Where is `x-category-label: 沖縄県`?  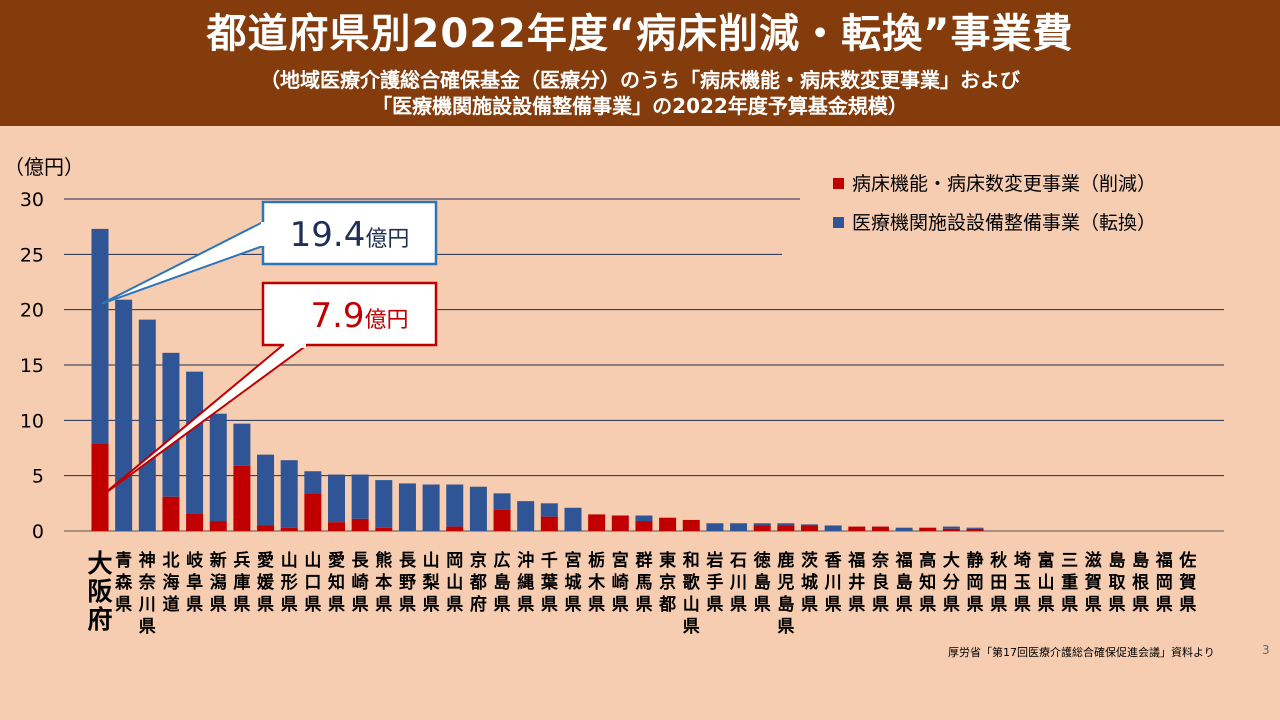
x-category-label: 沖縄県 is located at coordinates (525, 582).